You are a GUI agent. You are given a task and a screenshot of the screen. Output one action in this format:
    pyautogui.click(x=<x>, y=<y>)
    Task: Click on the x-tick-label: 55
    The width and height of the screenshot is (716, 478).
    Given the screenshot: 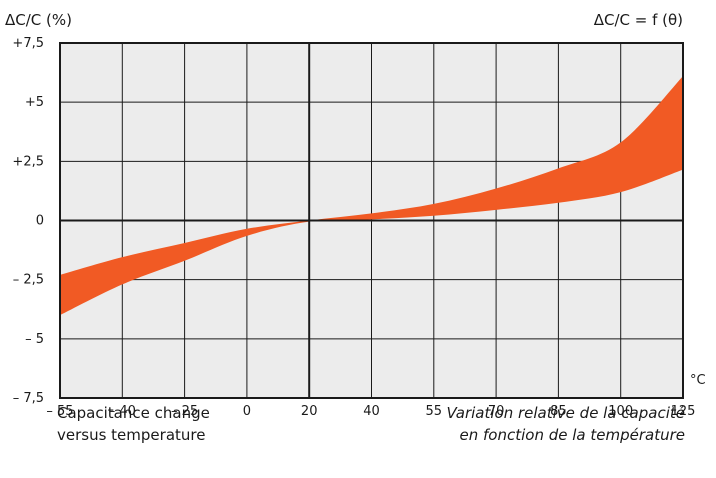 What is the action you would take?
    pyautogui.click(x=434, y=411)
    